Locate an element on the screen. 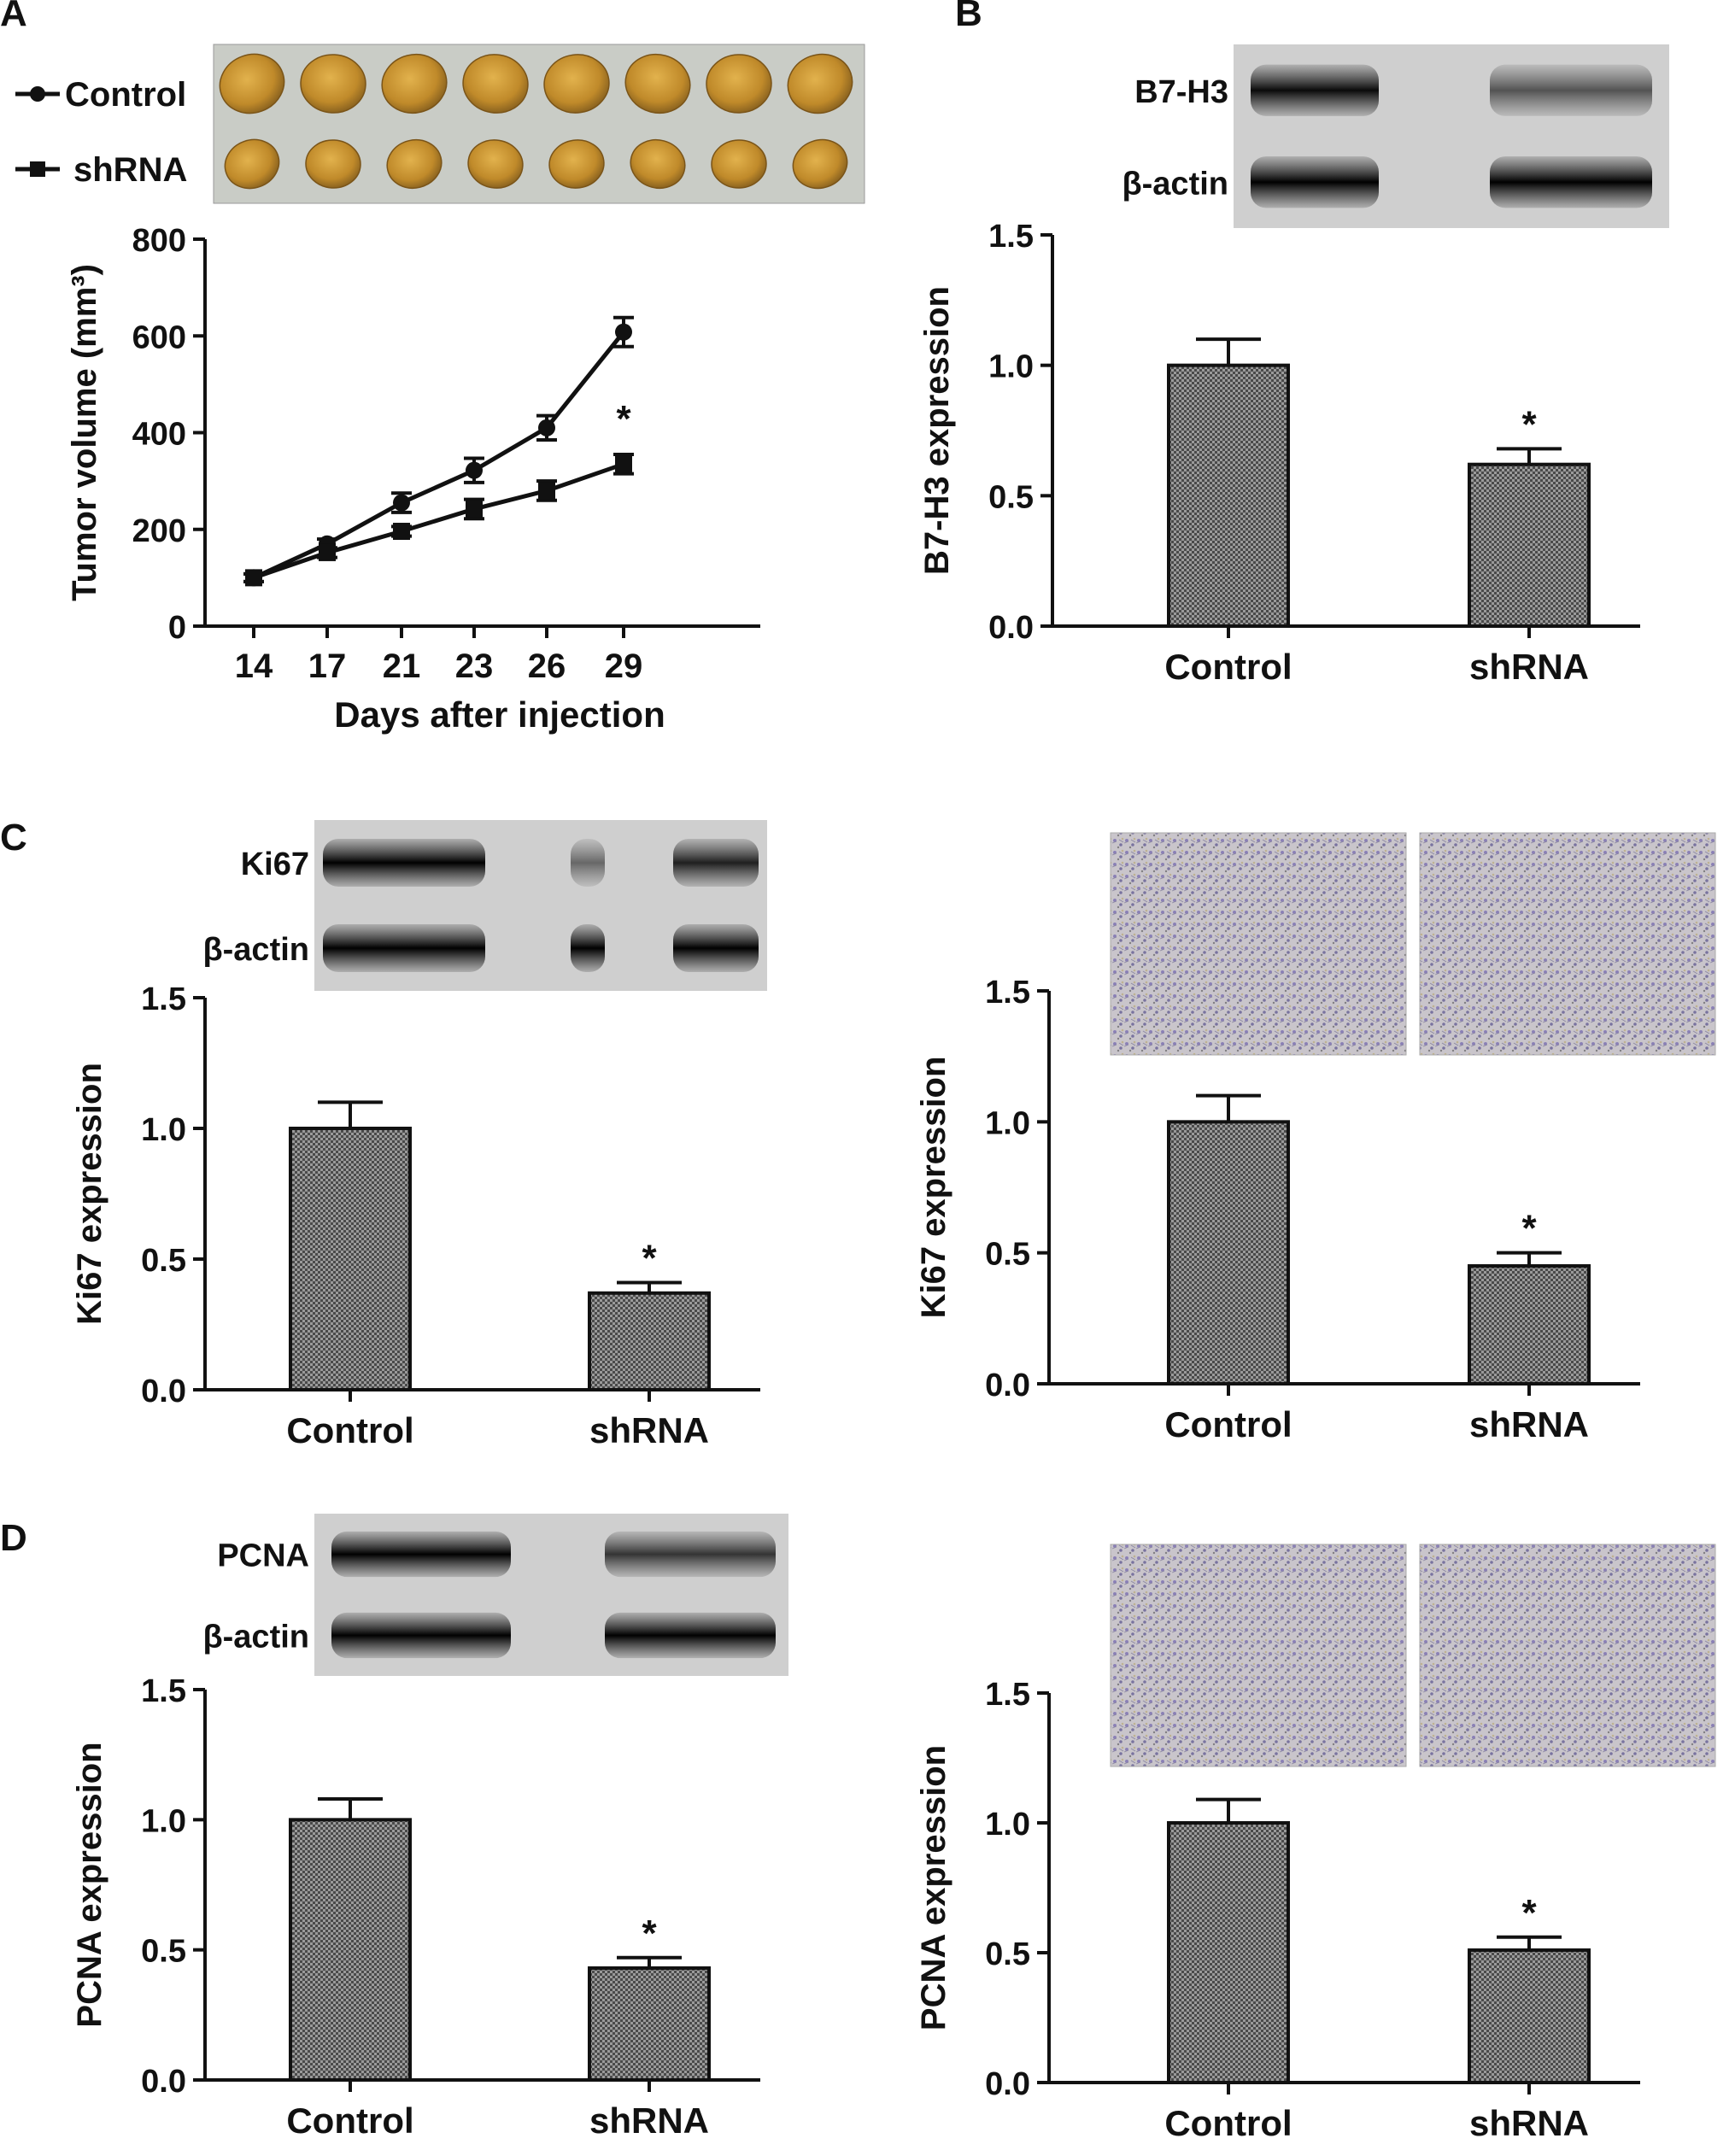 The image size is (1735, 2156). pcna-ihc-bar-chart: 0.0 0.5 1.0 1.5 PCNA expression Control shRNA * is located at coordinates (1278, 1910).